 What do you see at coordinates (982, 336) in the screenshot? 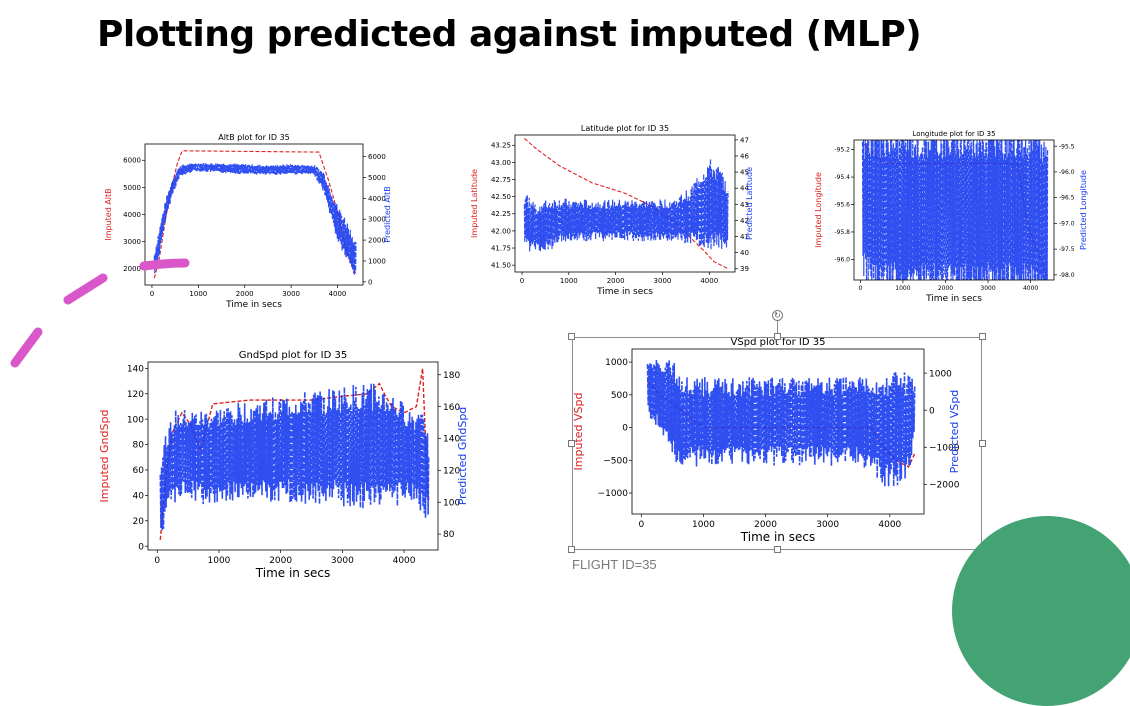
I see `resize-handle-top-right` at bounding box center [982, 336].